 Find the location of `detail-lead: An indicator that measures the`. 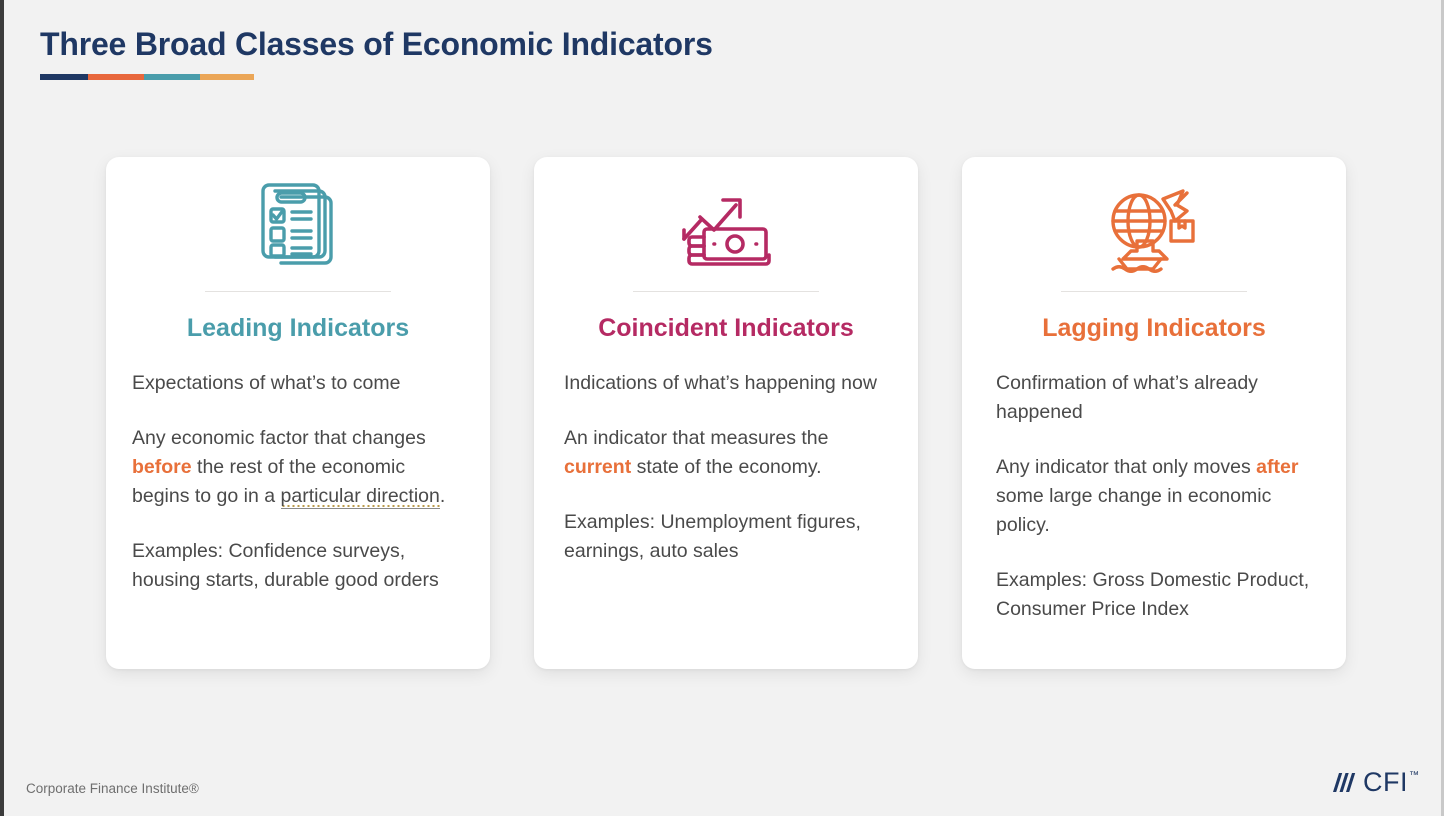

detail-lead: An indicator that measures the is located at coordinates (696, 438).